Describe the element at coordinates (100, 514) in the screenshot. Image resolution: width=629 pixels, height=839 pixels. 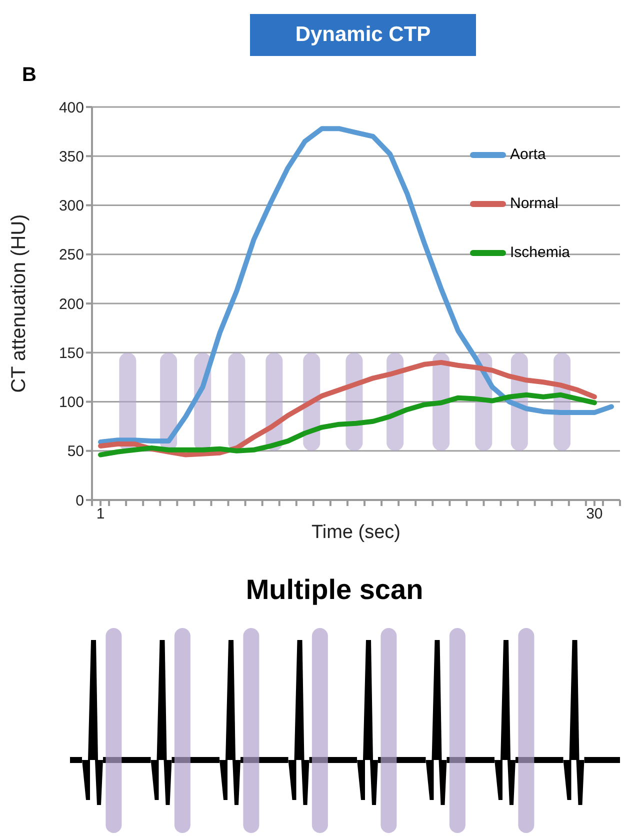
I see `x-tick-label: 1` at that location.